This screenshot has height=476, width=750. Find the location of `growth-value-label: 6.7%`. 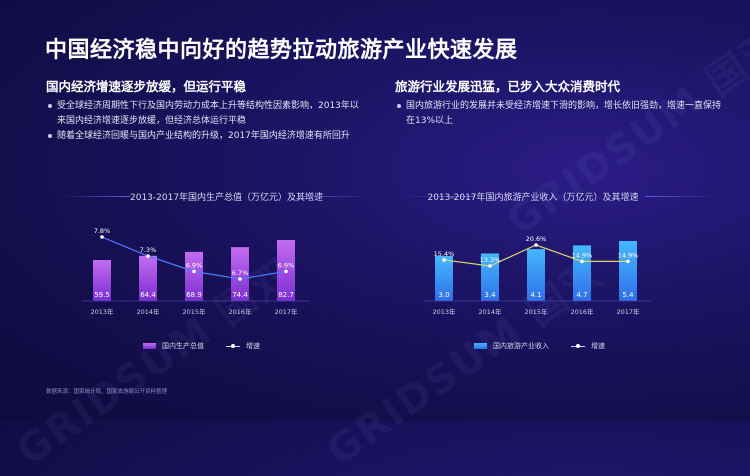

growth-value-label: 6.7% is located at coordinates (240, 273).